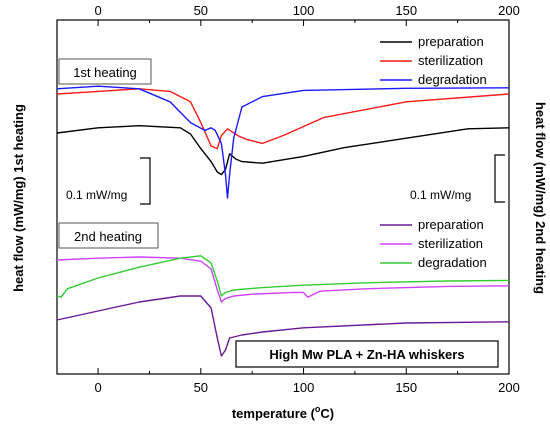 This screenshot has height=431, width=550. Describe the element at coordinates (304, 387) in the screenshot. I see `x-tick-label-bottom-2: 100` at that location.